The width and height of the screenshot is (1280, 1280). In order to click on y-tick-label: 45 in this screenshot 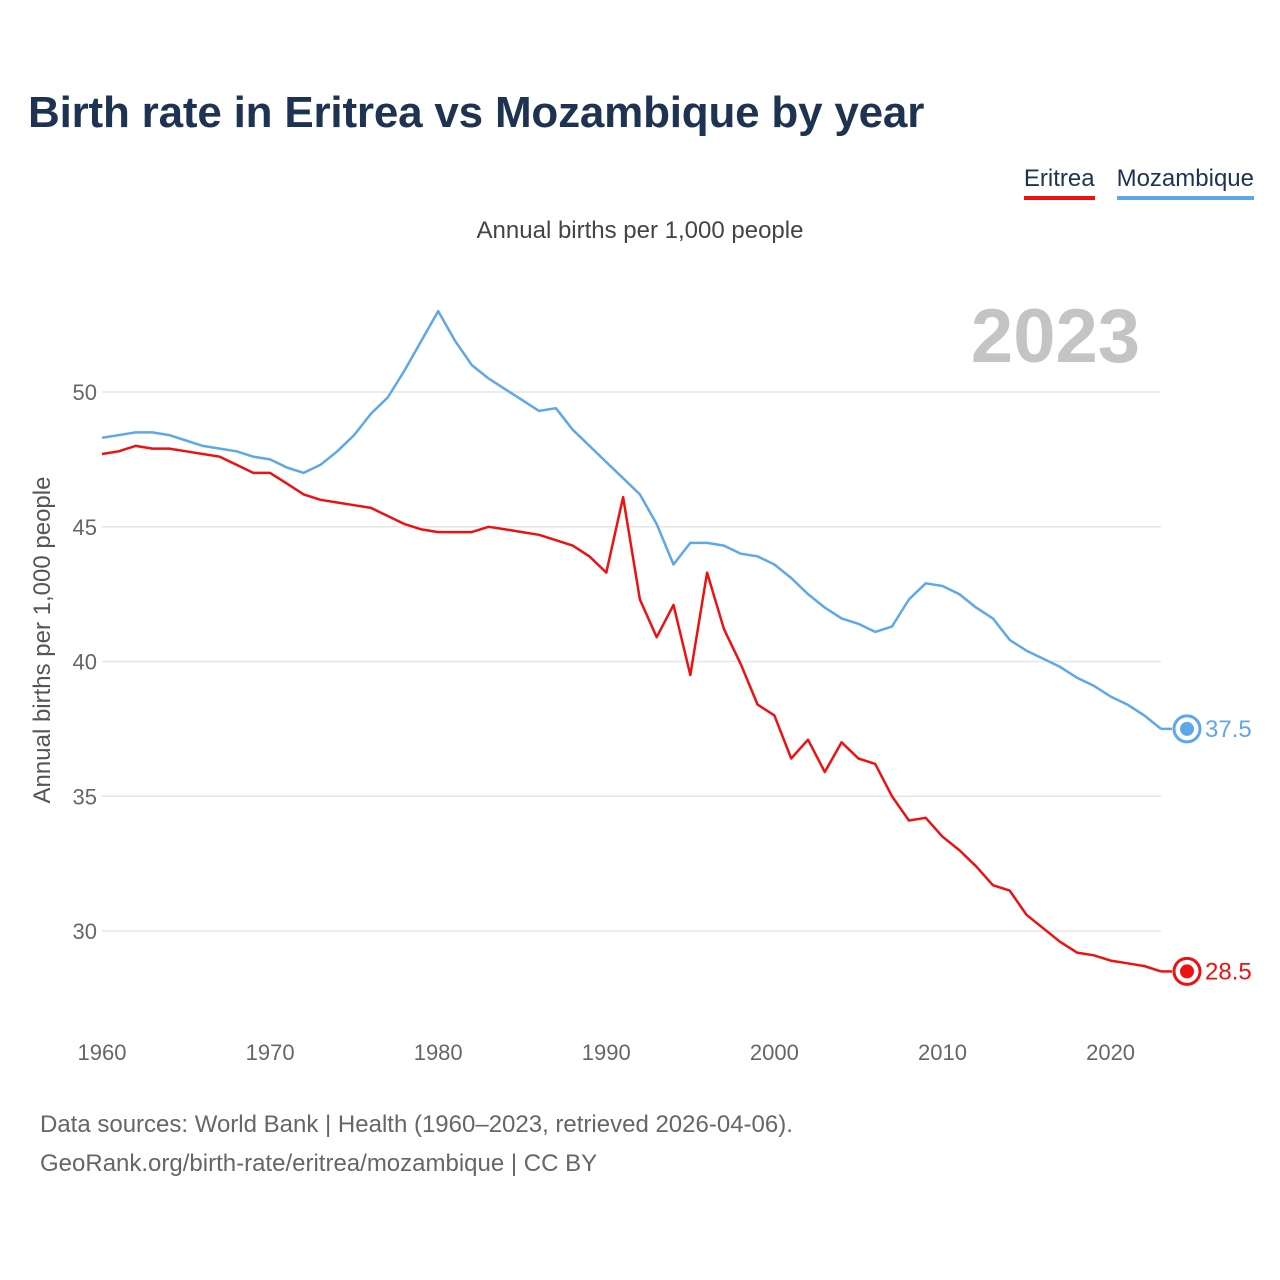, I will do `click(85, 527)`.